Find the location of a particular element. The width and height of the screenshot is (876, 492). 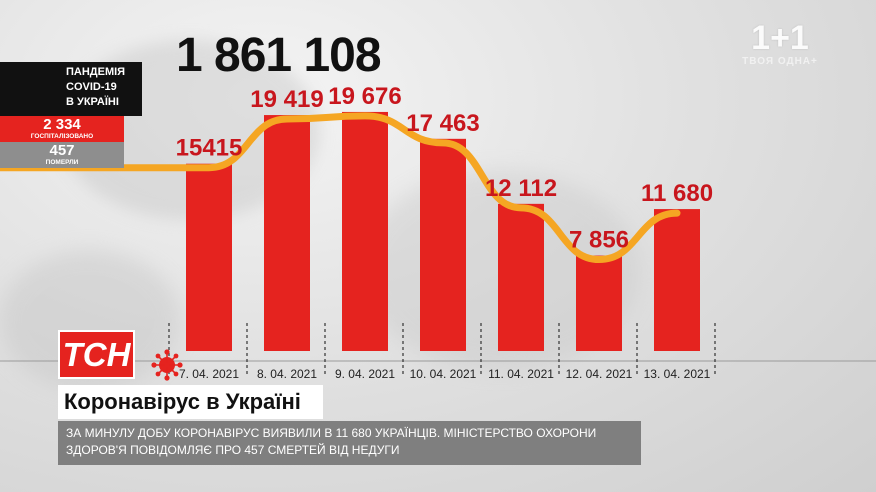

deaths-box: 457 ПОМЕРЛИ is located at coordinates (62, 155).